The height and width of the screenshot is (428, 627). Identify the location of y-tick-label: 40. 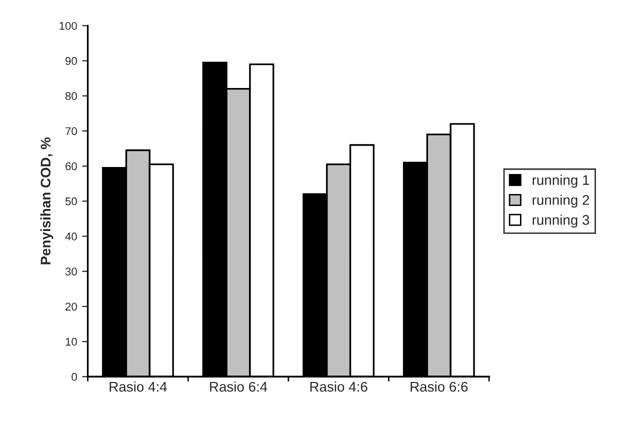
(71, 236).